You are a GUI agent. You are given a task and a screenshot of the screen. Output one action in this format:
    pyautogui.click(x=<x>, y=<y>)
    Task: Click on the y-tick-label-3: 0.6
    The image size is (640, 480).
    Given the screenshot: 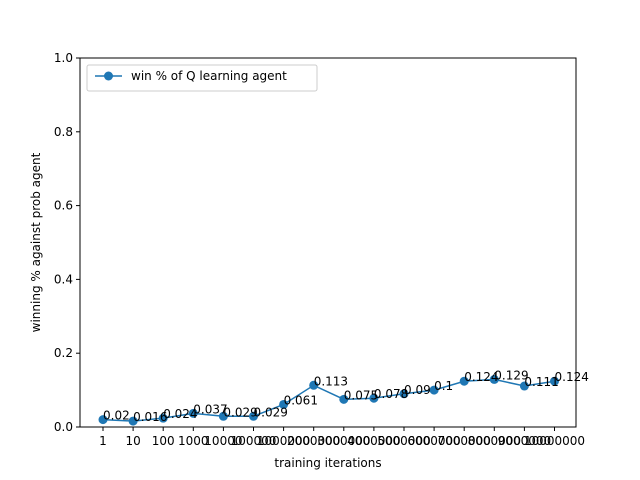 What is the action you would take?
    pyautogui.click(x=63, y=206)
    